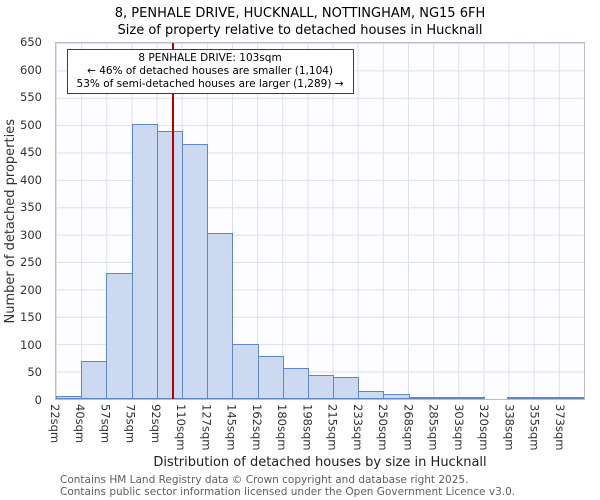  I want to click on y-tick-label: 150, so click(31, 317).